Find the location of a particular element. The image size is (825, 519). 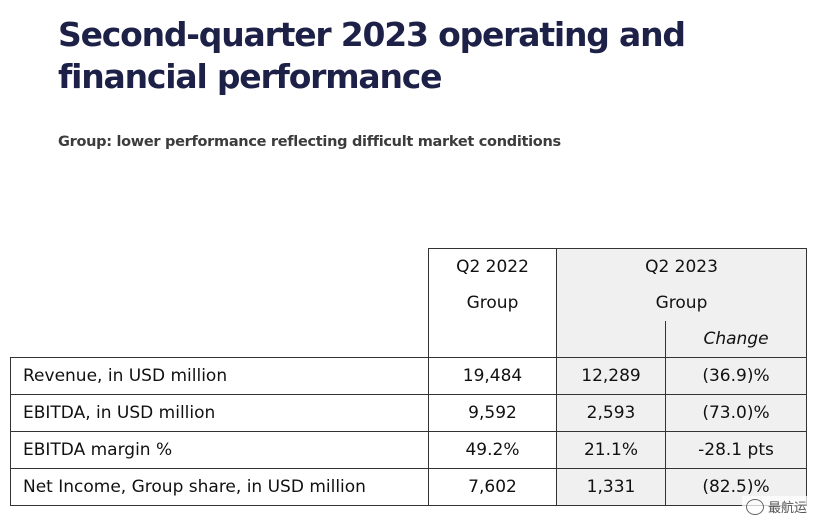

wechat-icon is located at coordinates (754, 506).